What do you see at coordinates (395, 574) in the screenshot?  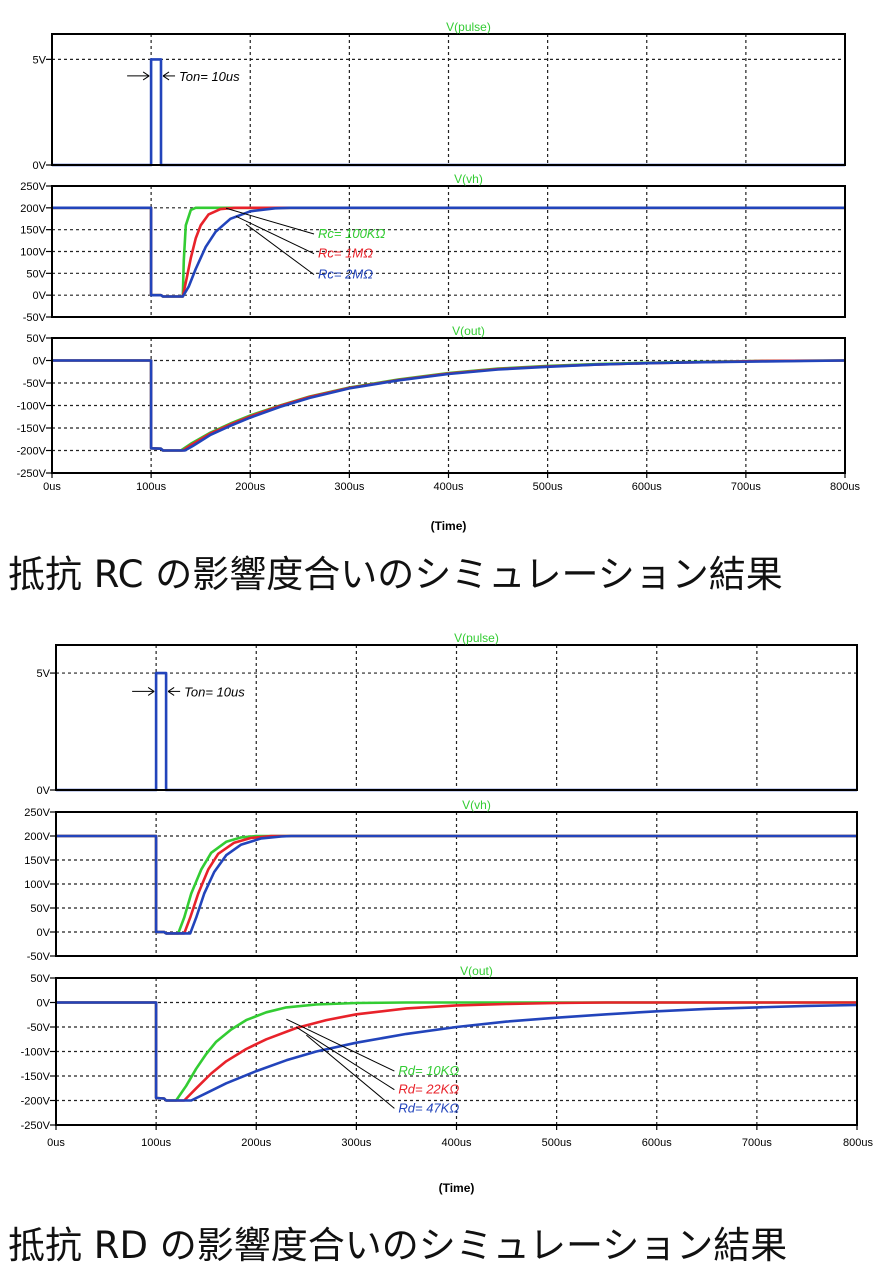 I see `caption-rc: 抵抗 RC の影響度合いのシミュレーション結果` at bounding box center [395, 574].